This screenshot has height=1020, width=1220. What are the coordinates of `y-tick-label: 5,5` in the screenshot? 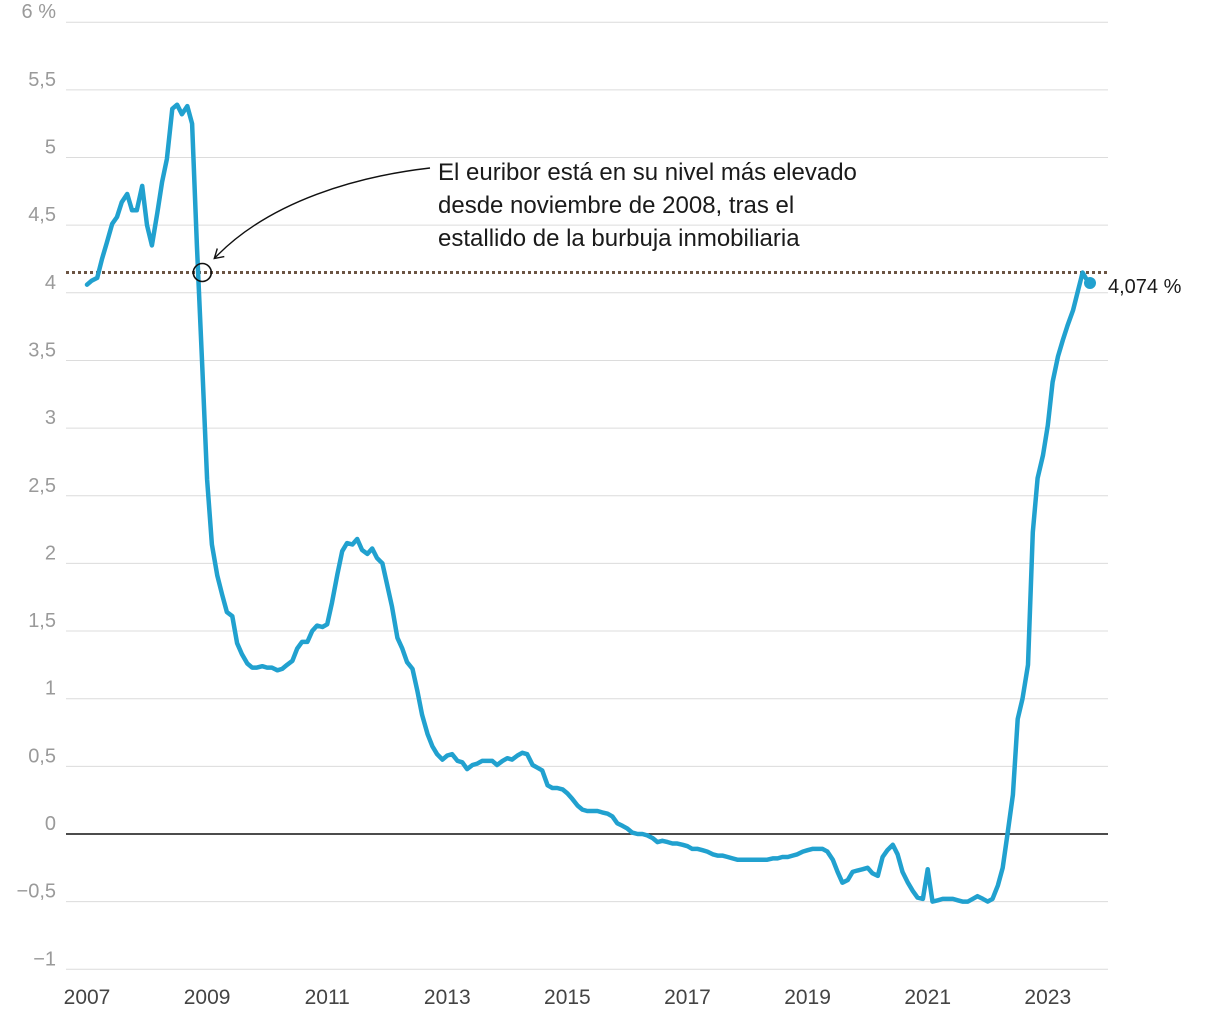 It's located at (42, 80).